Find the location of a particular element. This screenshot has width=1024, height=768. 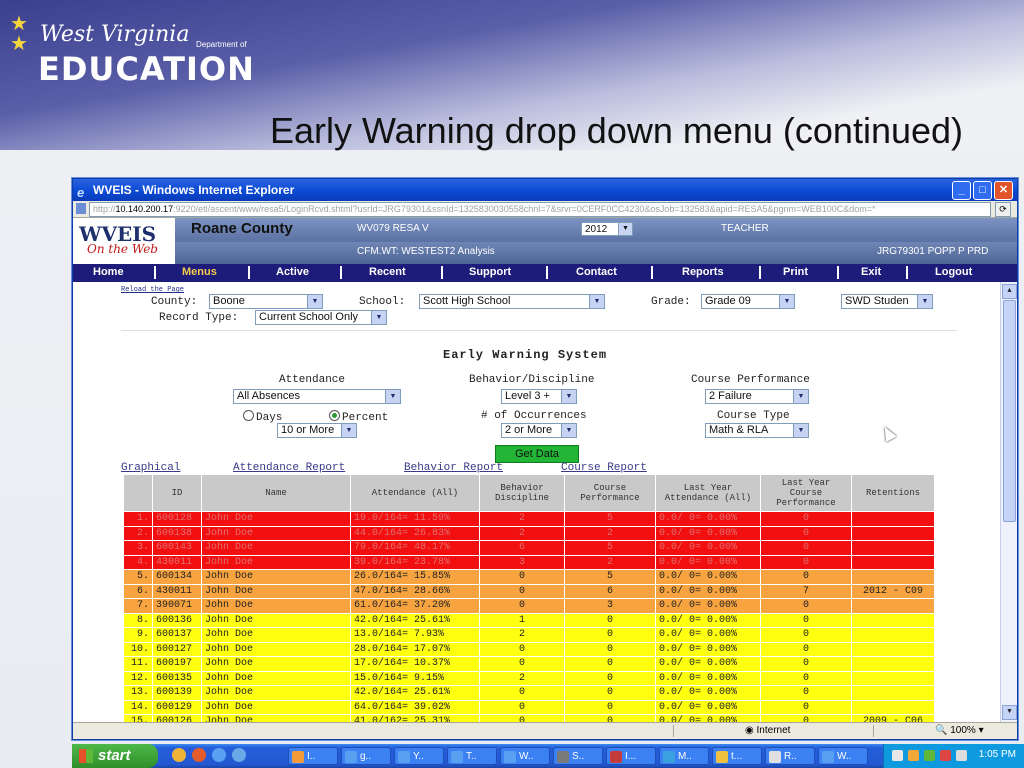

attendance-threshold-select: 10 or More ▼ is located at coordinates (317, 430).